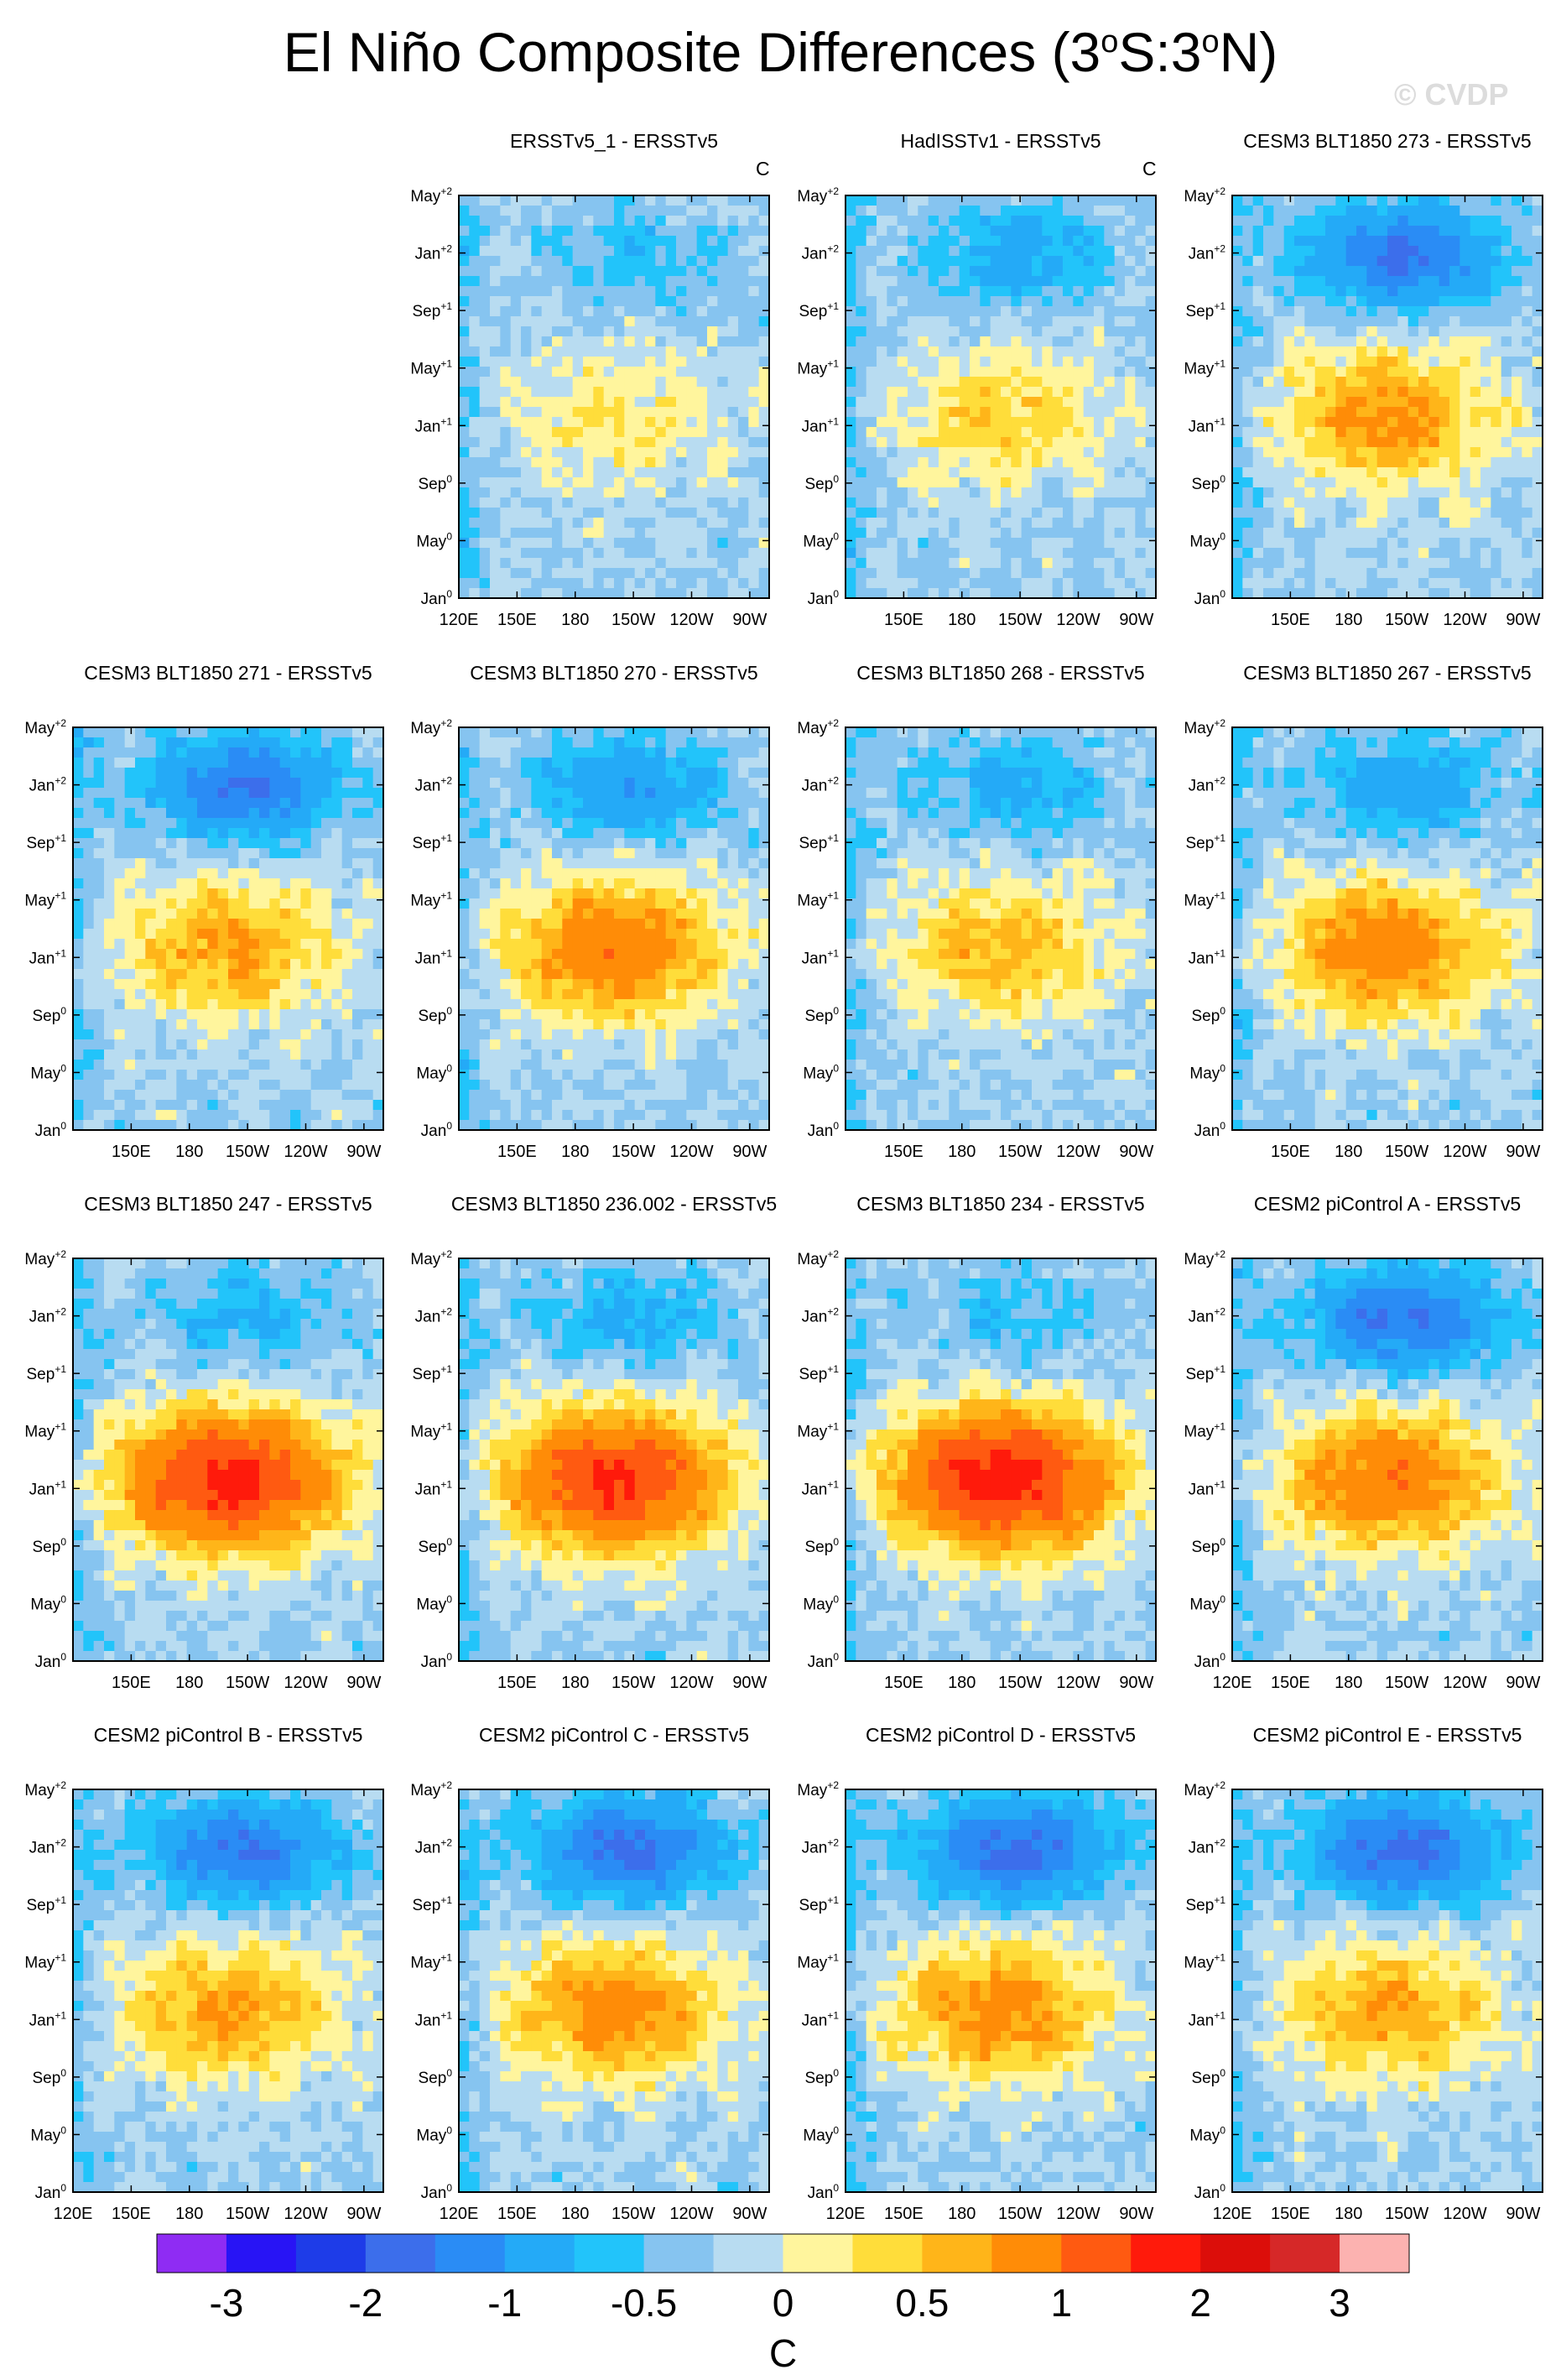 This screenshot has height=2380, width=1561. What do you see at coordinates (821, 253) in the screenshot?
I see `y-tick-label: Jan+2` at bounding box center [821, 253].